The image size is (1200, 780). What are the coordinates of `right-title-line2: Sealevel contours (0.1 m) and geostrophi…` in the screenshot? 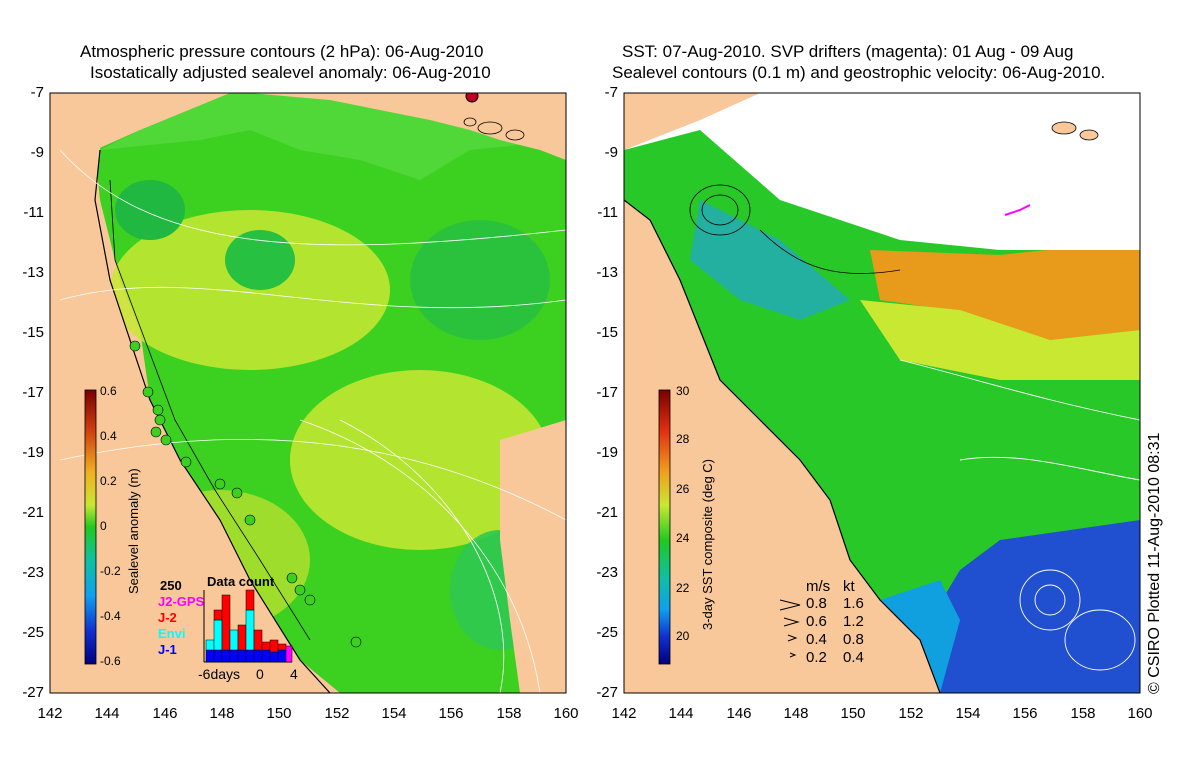 It's located at (859, 72).